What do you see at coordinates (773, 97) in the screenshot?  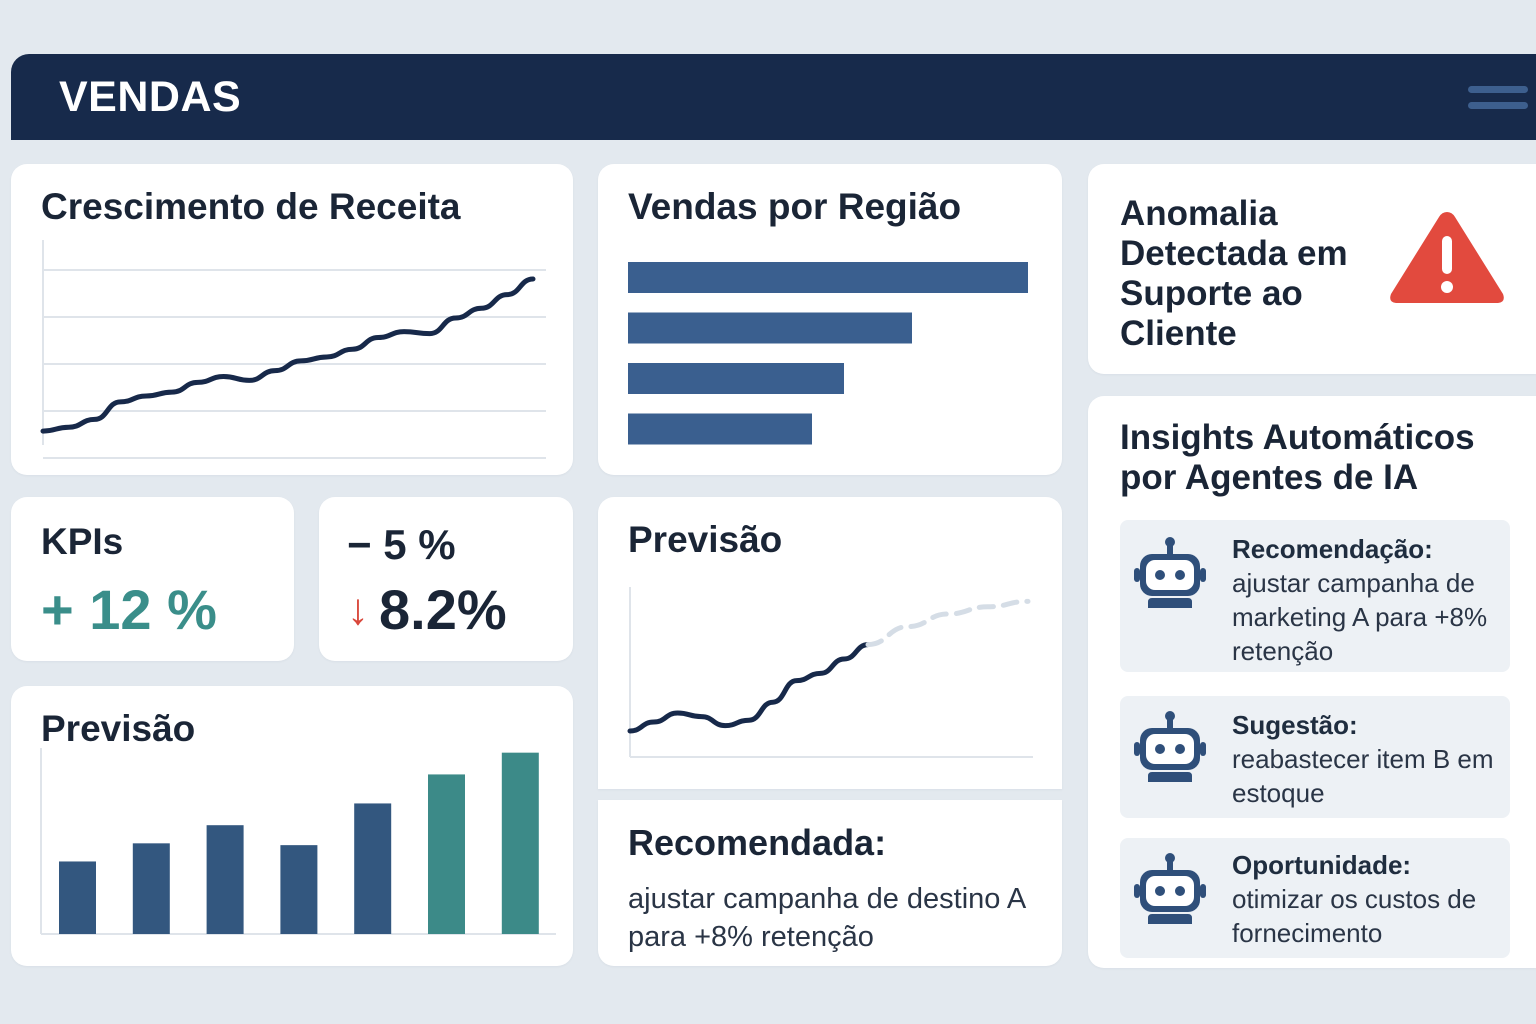 I see `top-header-bar: VENDAS` at bounding box center [773, 97].